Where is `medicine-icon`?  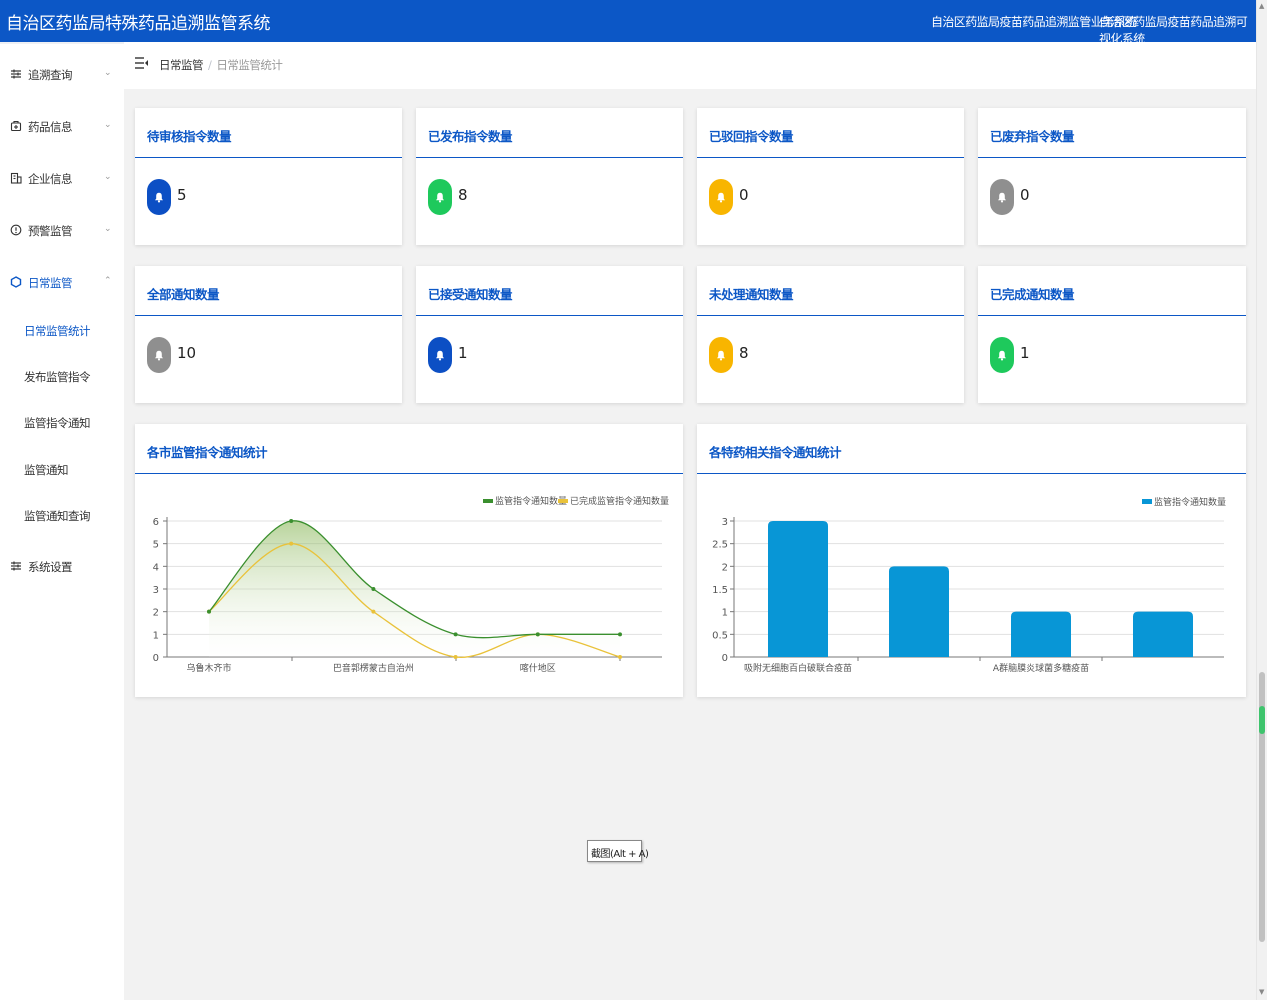
medicine-icon is located at coordinates (16, 126).